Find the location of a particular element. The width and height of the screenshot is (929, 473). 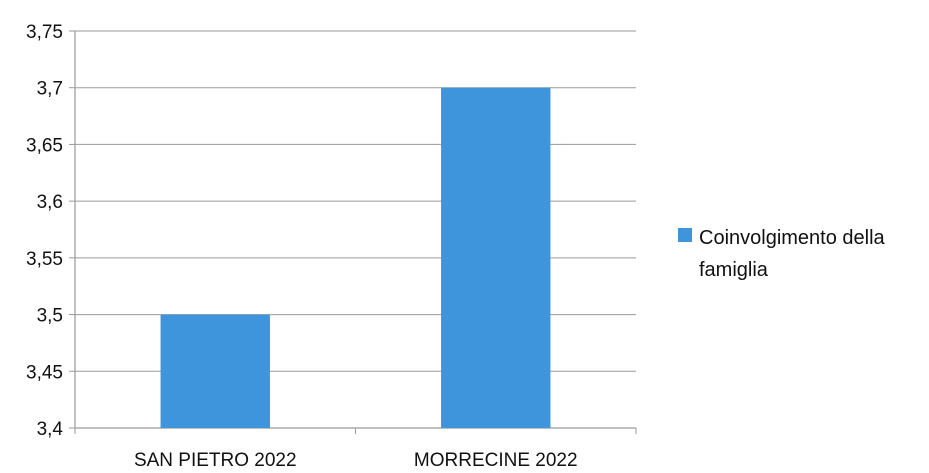

y-tick-label: 3,55 is located at coordinates (44, 259).